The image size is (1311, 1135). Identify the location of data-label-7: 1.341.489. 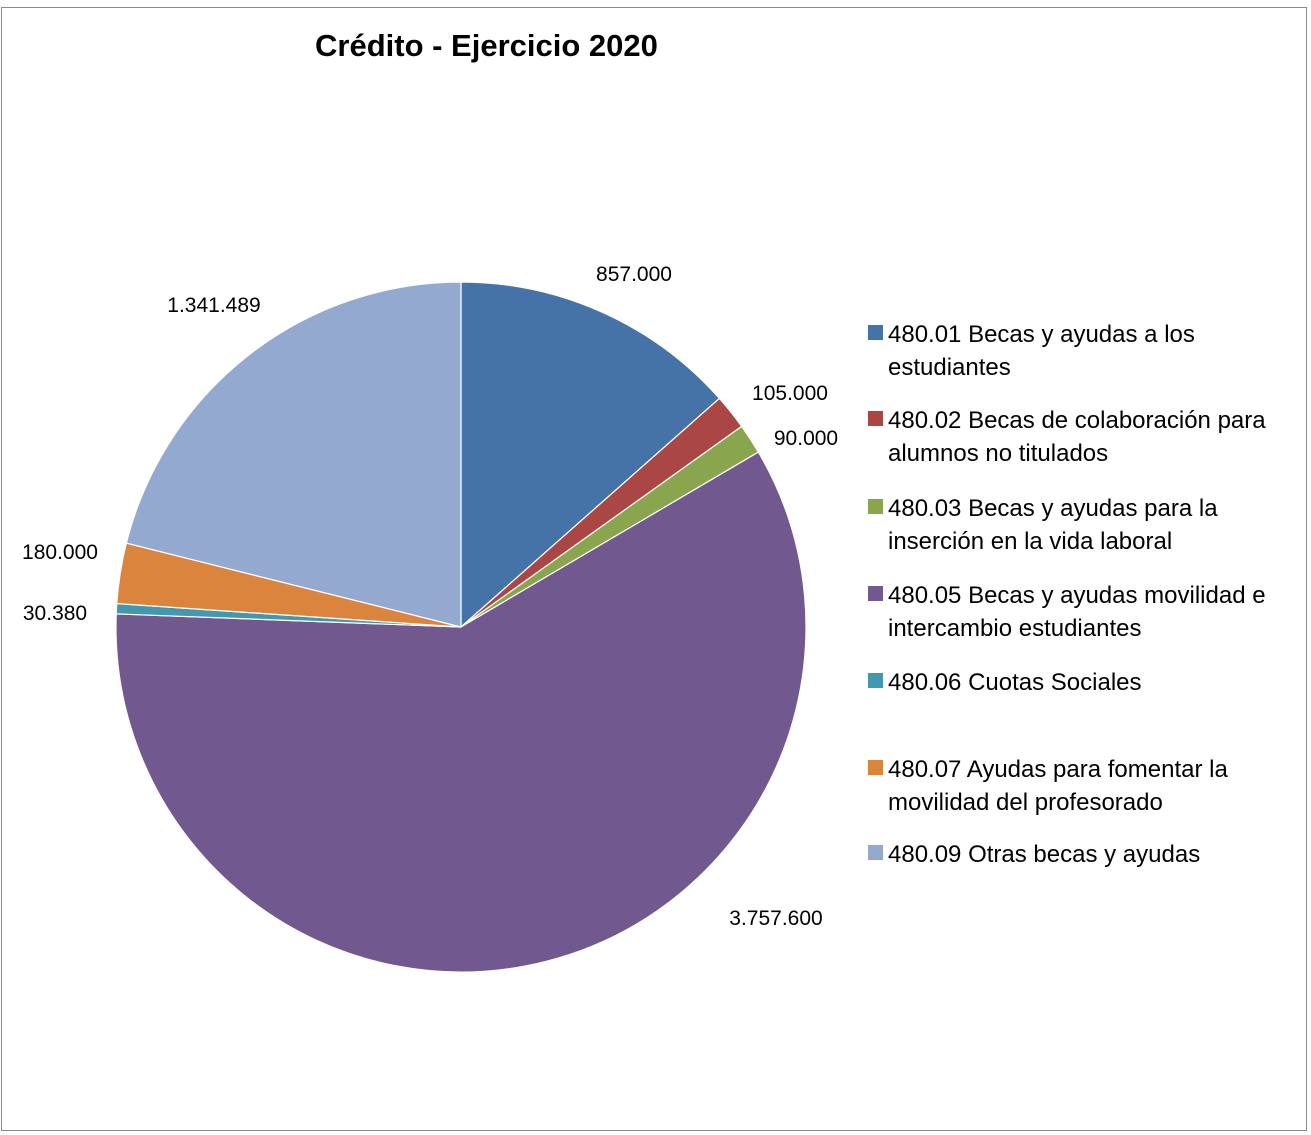
(213, 305).